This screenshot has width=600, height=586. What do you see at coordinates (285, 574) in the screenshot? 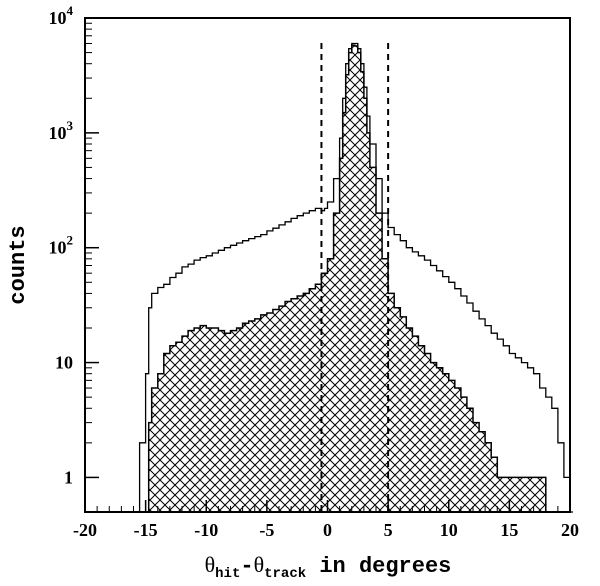
I see `x-title-sub-2: track` at bounding box center [285, 574].